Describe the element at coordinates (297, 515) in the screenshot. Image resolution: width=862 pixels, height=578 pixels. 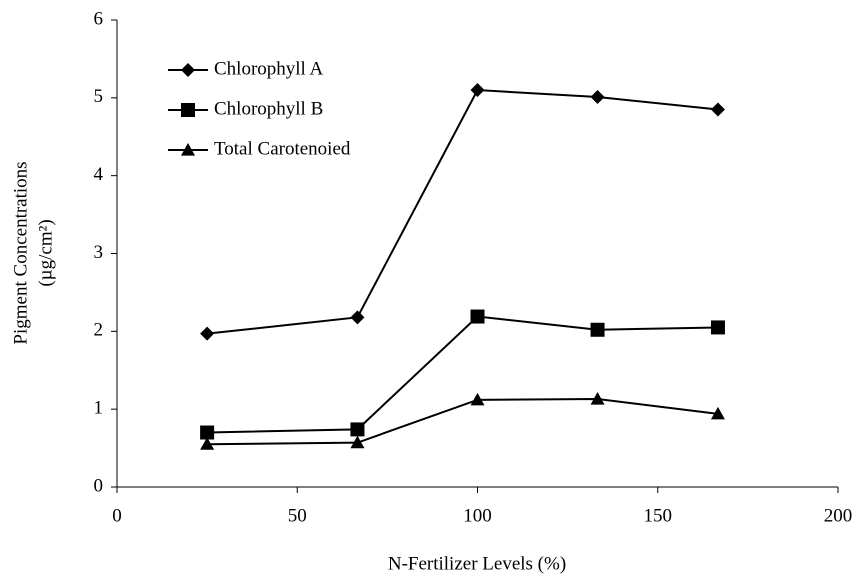
I see `x-tick-label: 50` at that location.